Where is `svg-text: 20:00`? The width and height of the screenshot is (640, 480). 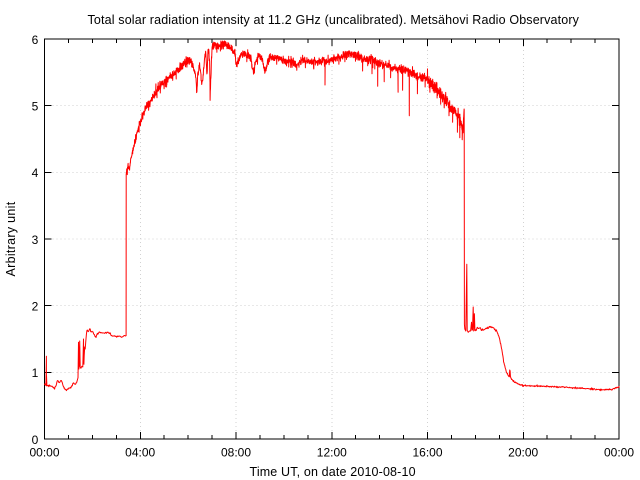
svg-text: 20:00 is located at coordinates (523, 453).